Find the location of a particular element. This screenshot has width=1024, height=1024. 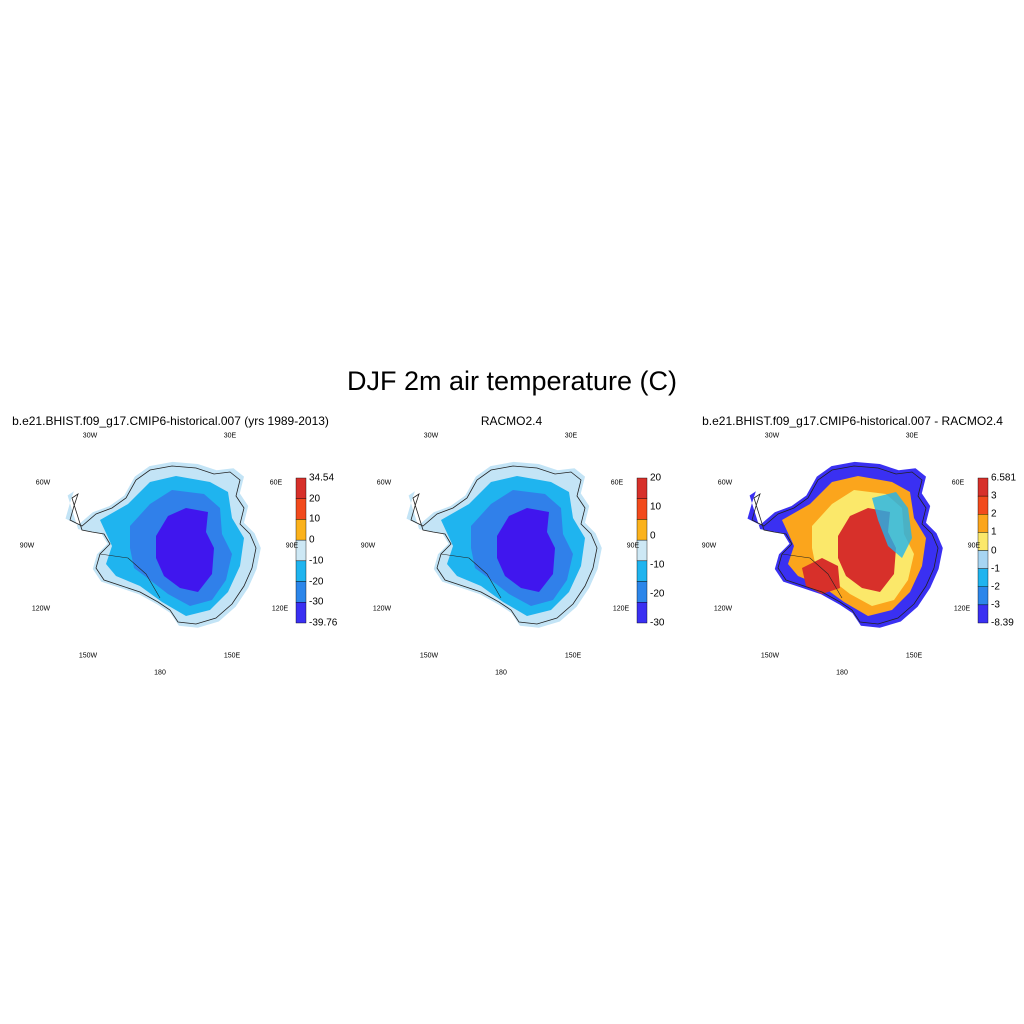

colorbar-label: 6.581 is located at coordinates (1004, 478).